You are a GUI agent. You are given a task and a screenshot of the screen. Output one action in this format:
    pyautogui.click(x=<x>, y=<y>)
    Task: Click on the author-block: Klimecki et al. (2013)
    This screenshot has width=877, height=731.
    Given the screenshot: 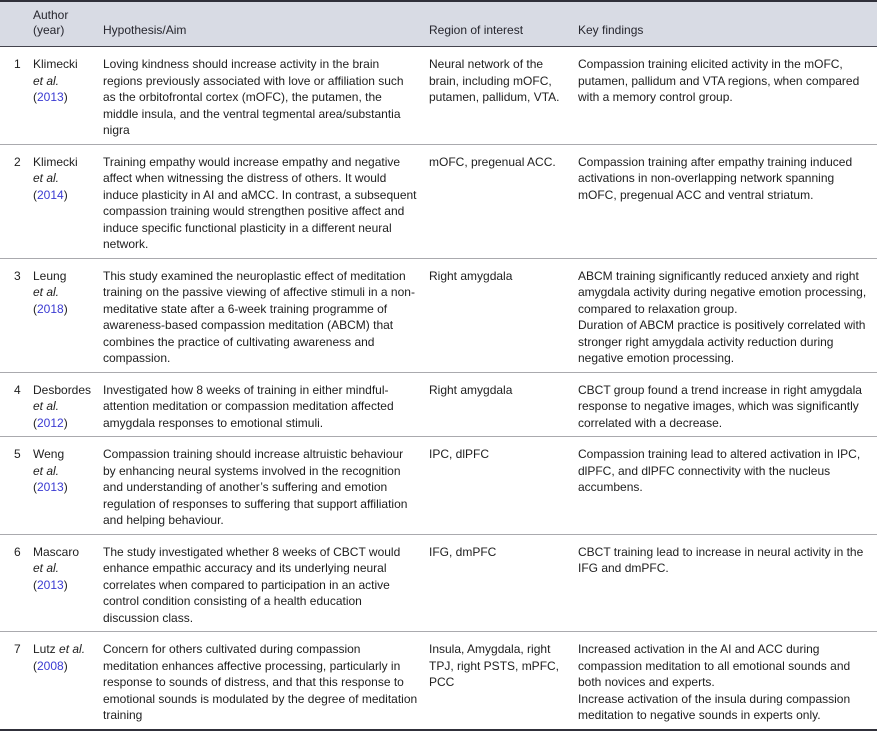 What is the action you would take?
    pyautogui.click(x=64, y=81)
    